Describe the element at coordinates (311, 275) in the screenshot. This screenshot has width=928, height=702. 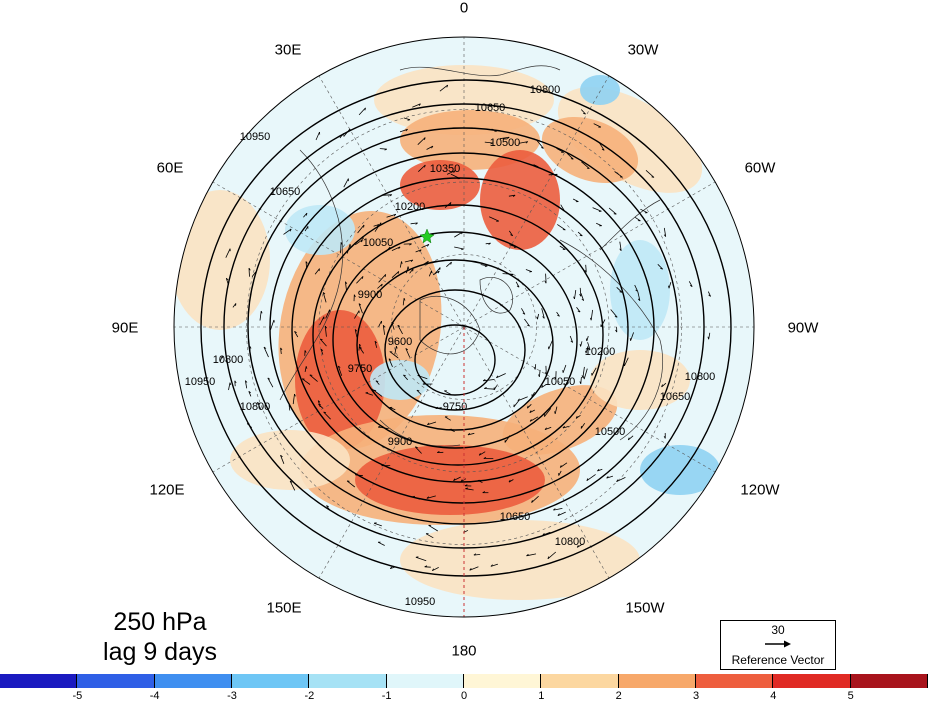
I see `coastline` at that location.